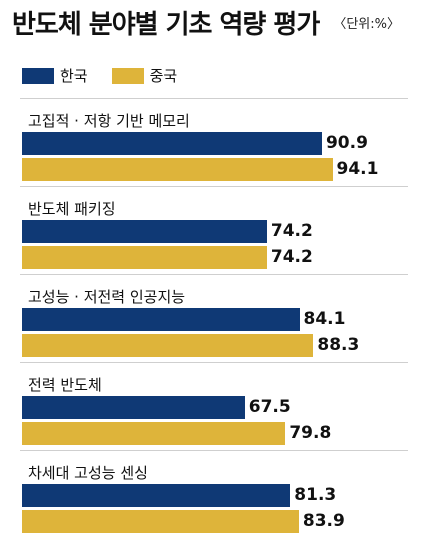 Image resolution: width=422 pixels, height=547 pixels. I want to click on data-label: 94.1, so click(357, 169).